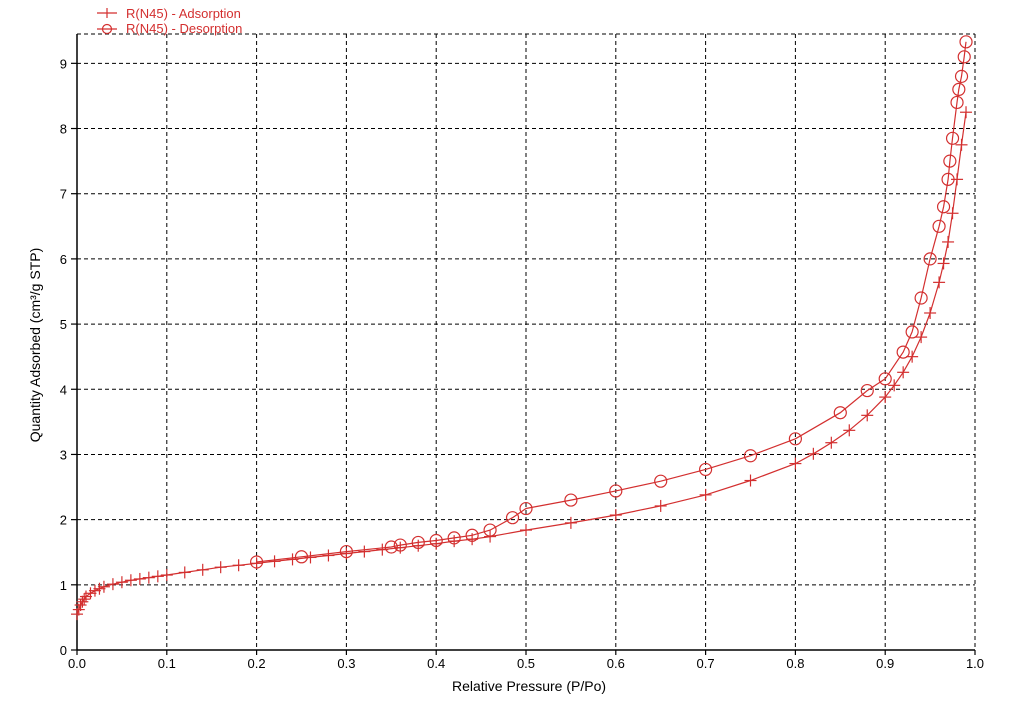 The width and height of the screenshot is (1015, 701). I want to click on x-axis-title: Relative Pressure (P/Po), so click(529, 686).